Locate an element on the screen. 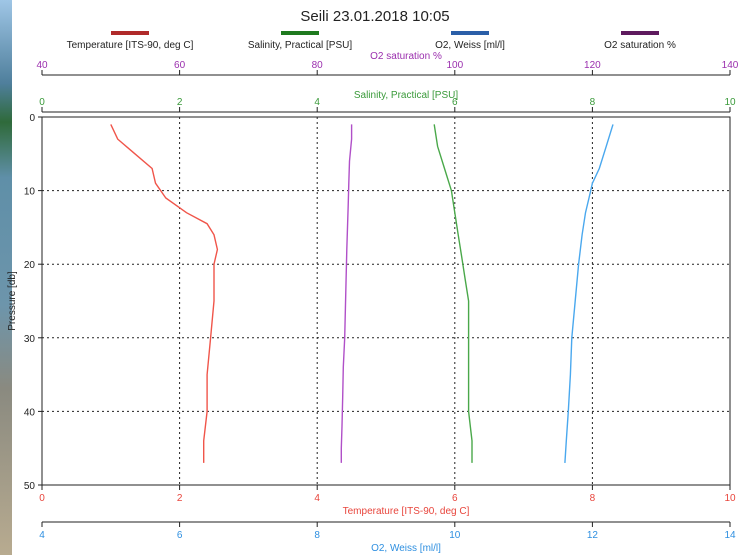 This screenshot has width=743, height=560. legend-label: O2, Weiss [ml/l] is located at coordinates (470, 45).